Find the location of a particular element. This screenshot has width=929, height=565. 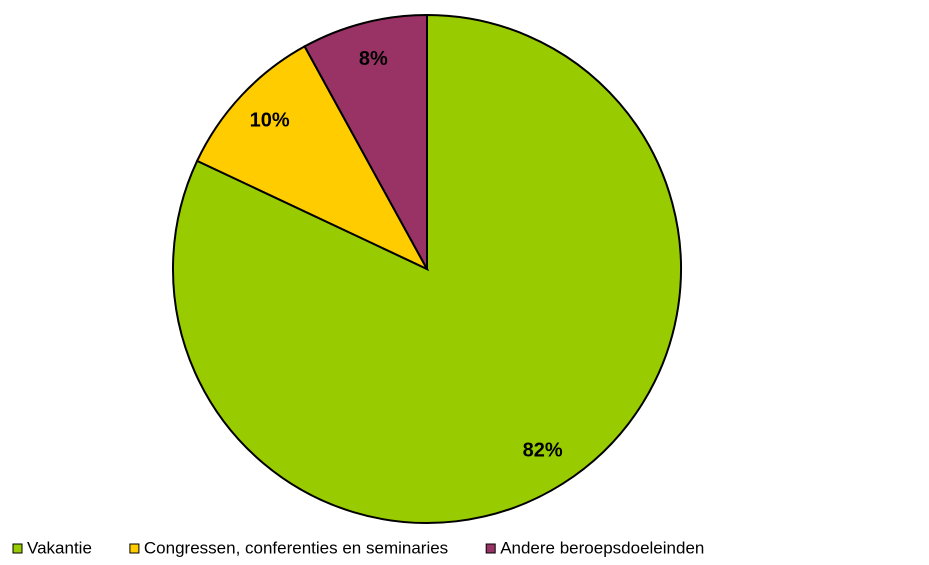

data-label: 82% is located at coordinates (543, 451).